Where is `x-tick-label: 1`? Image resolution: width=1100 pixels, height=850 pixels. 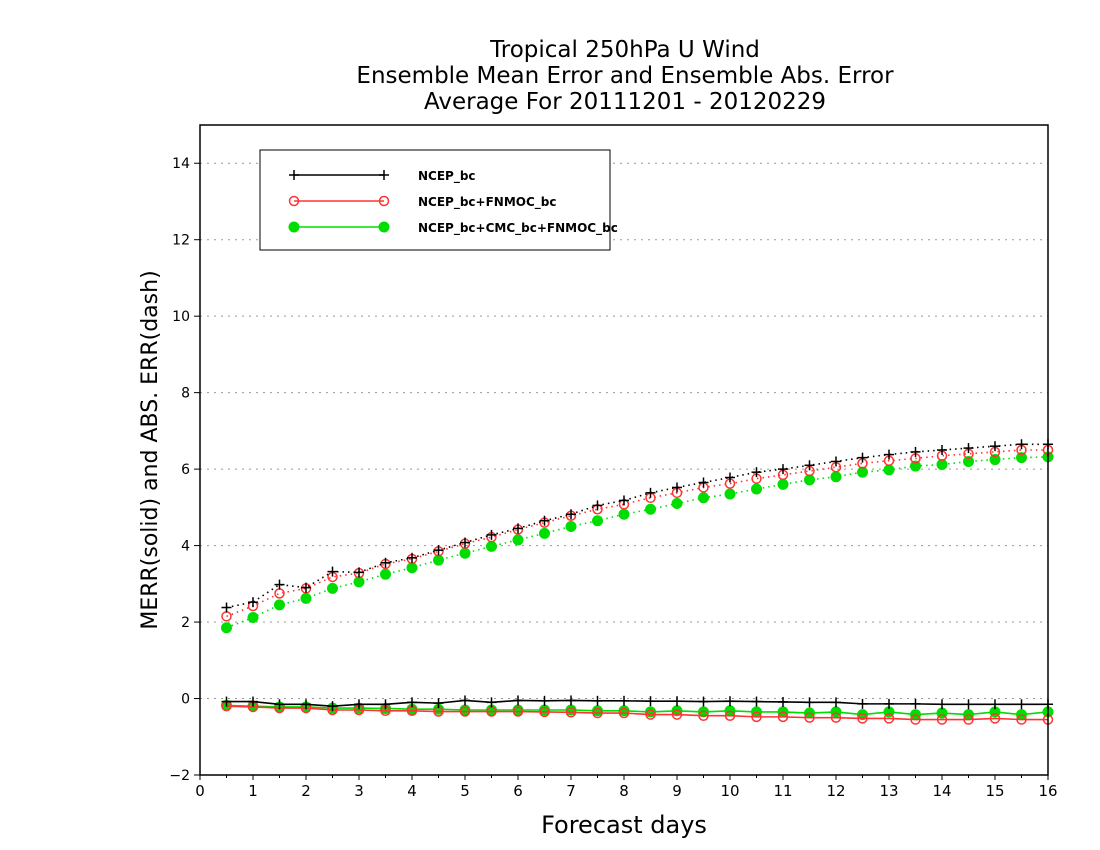
x-tick-label: 1 is located at coordinates (253, 791).